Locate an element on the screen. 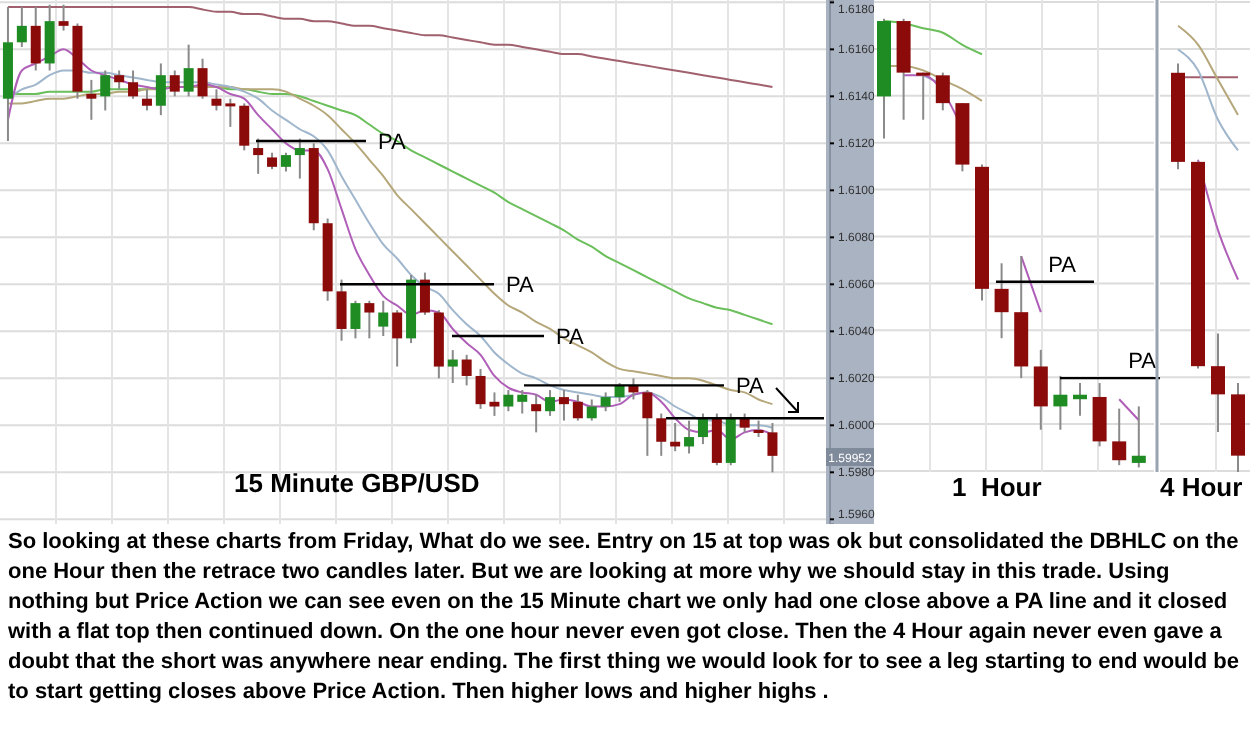 Image resolution: width=1250 pixels, height=744 pixels. text: 4 Hour is located at coordinates (1201, 487).